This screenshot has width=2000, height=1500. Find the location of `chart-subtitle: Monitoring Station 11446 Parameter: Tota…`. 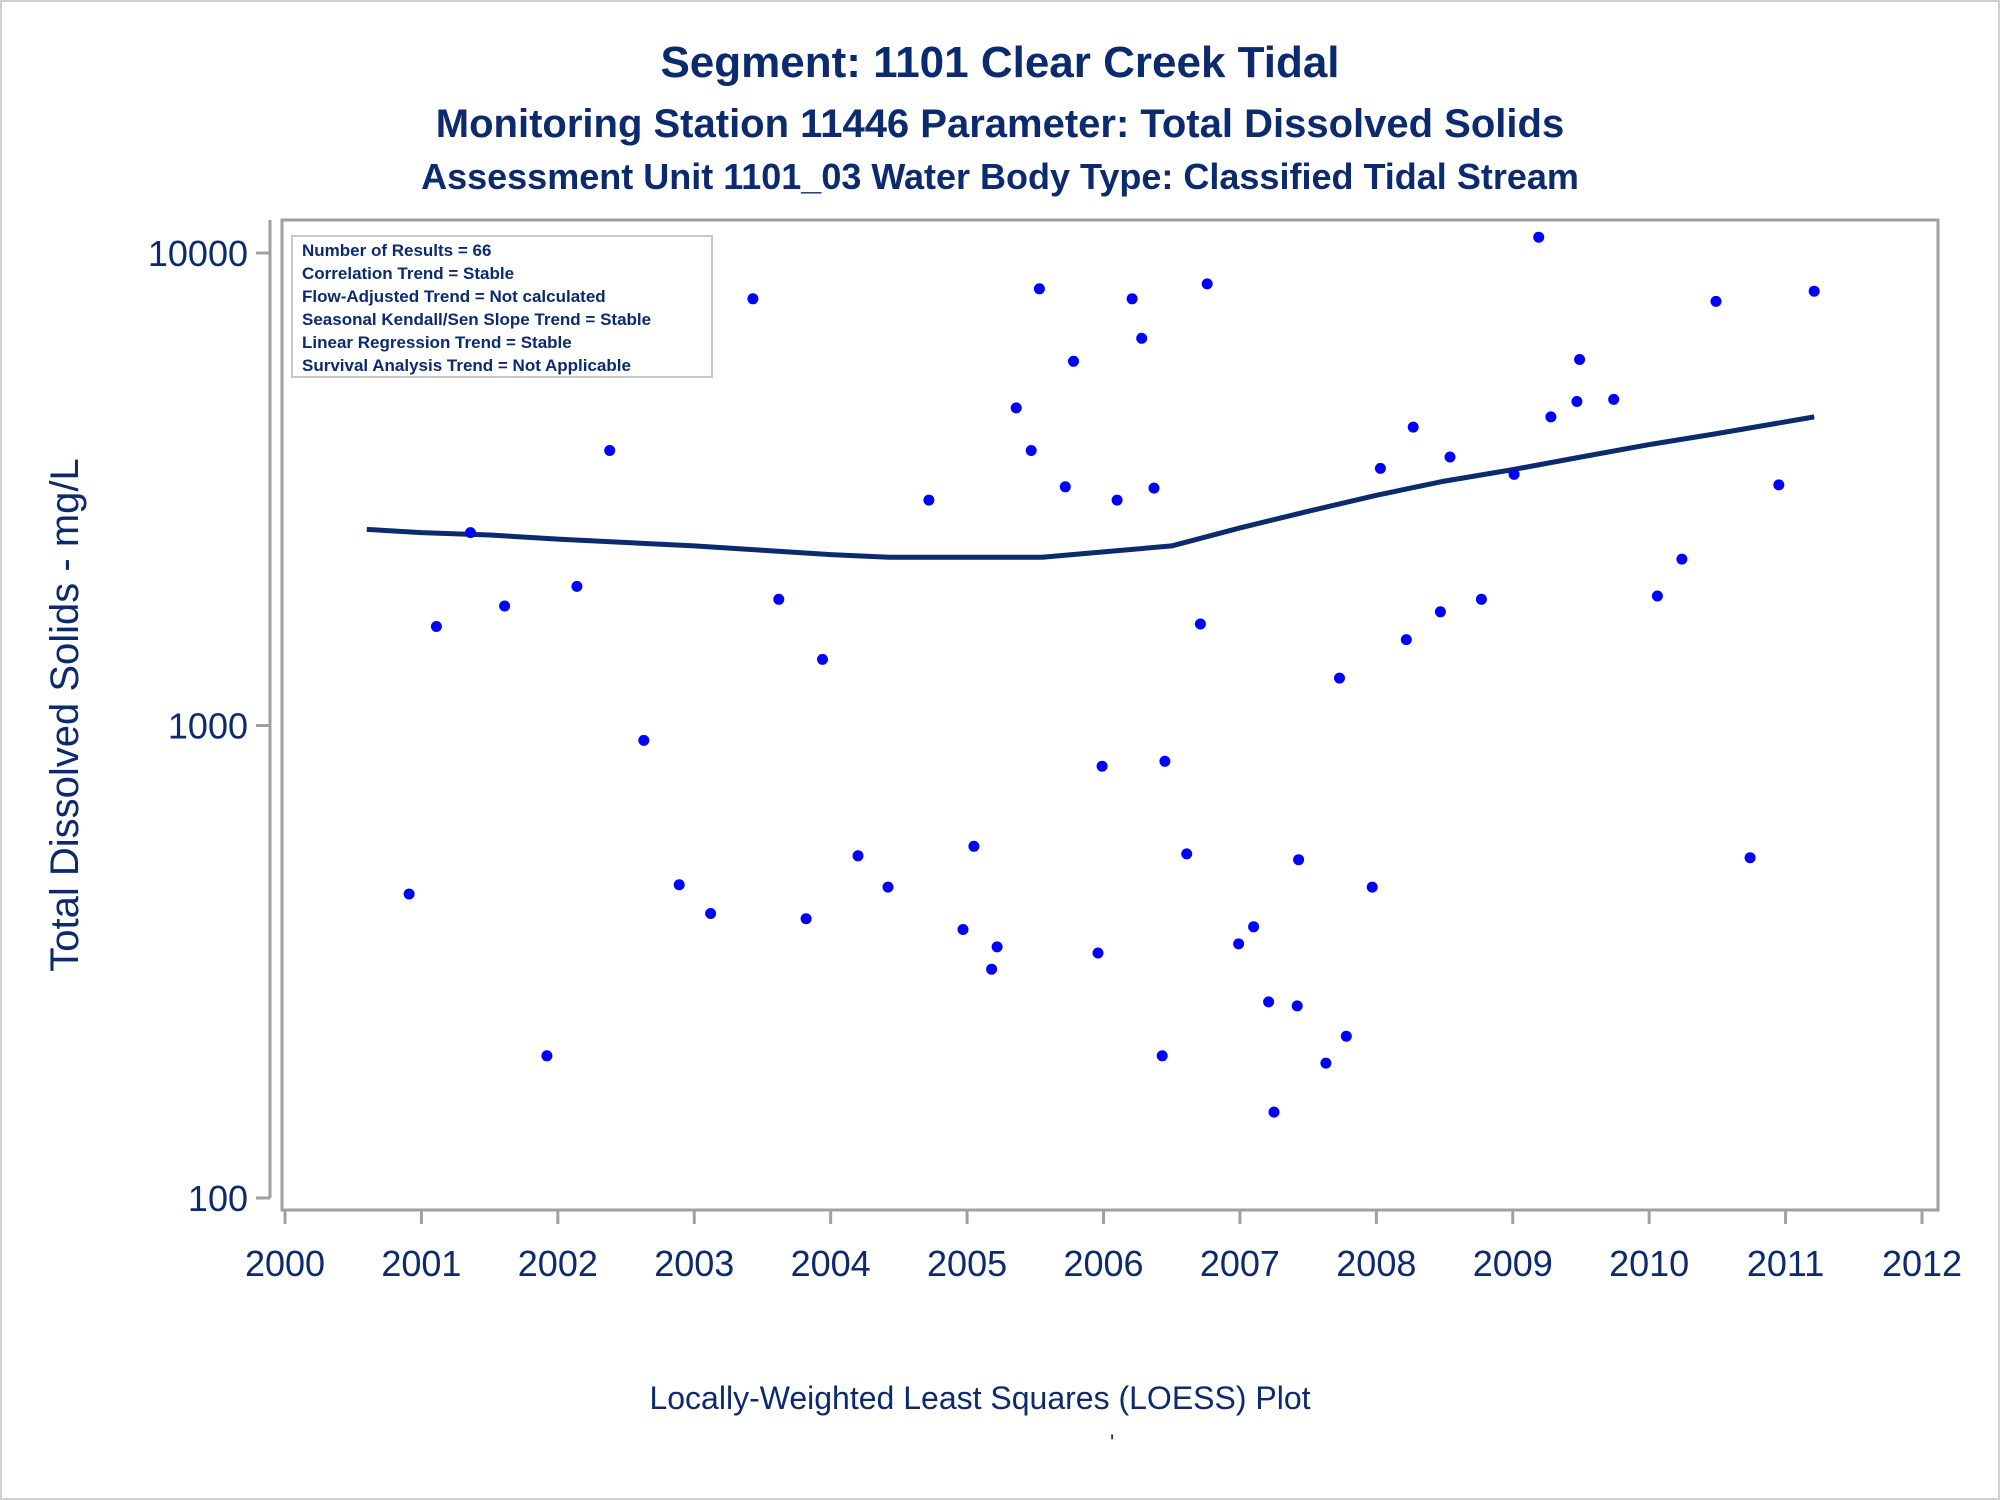

chart-subtitle: Monitoring Station 11446 Parameter: Tota… is located at coordinates (1000, 124).